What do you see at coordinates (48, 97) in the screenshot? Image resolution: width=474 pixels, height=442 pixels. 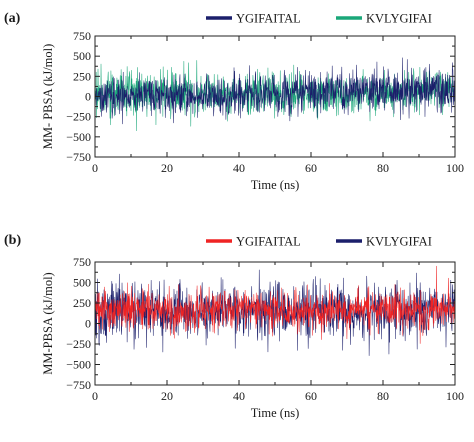 I see `y-axis-label: MM- PBSA (kJ/mol)` at bounding box center [48, 97].